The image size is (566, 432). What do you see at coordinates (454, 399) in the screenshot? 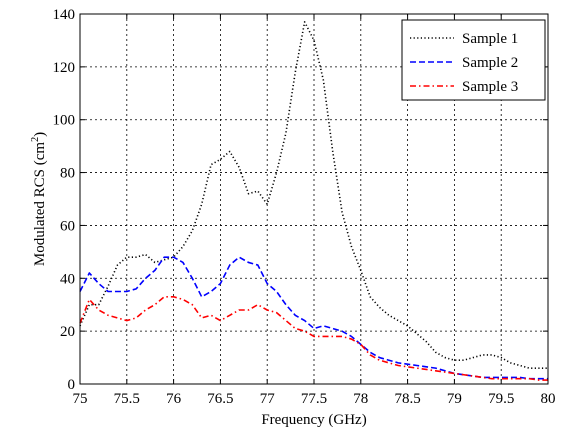
I see `x-tick-label: 79` at bounding box center [454, 399].